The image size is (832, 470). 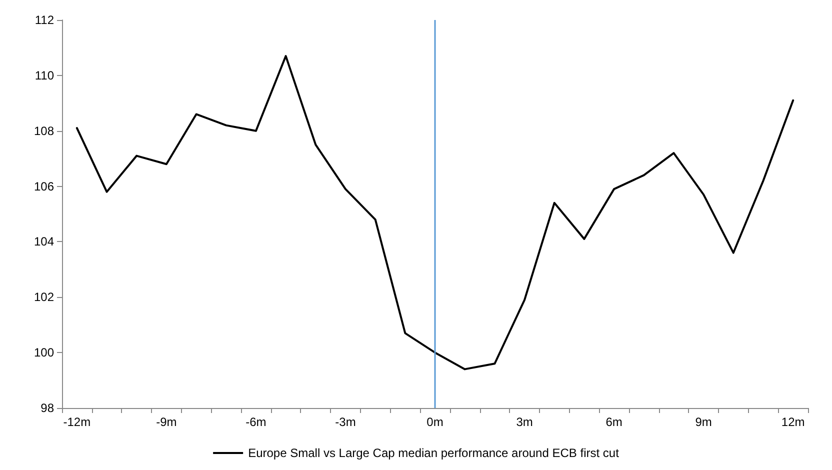 What do you see at coordinates (435, 422) in the screenshot?
I see `x-tick-label: 0m` at bounding box center [435, 422].